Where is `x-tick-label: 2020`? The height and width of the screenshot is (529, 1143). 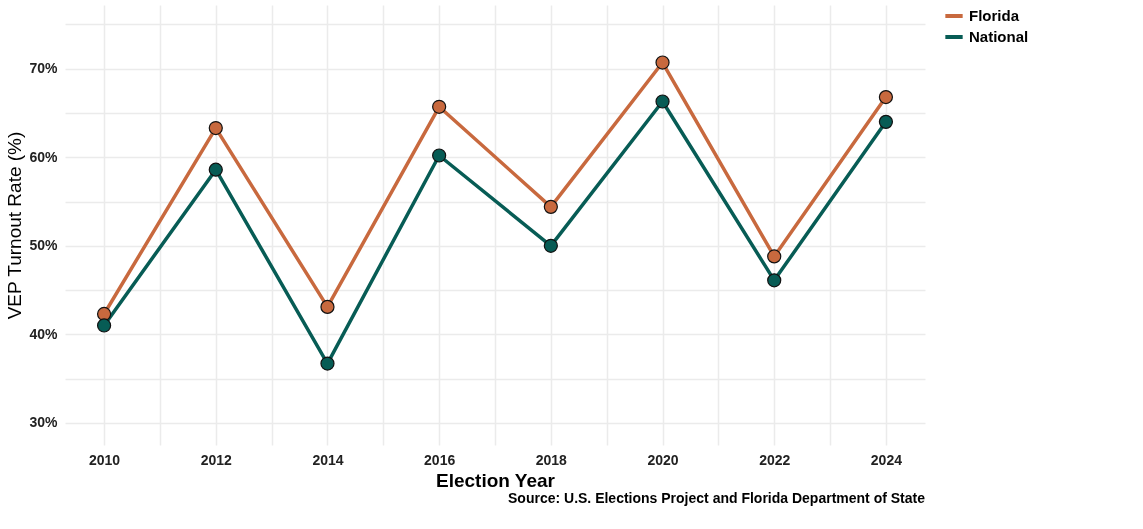 x-tick-label: 2020 is located at coordinates (663, 459).